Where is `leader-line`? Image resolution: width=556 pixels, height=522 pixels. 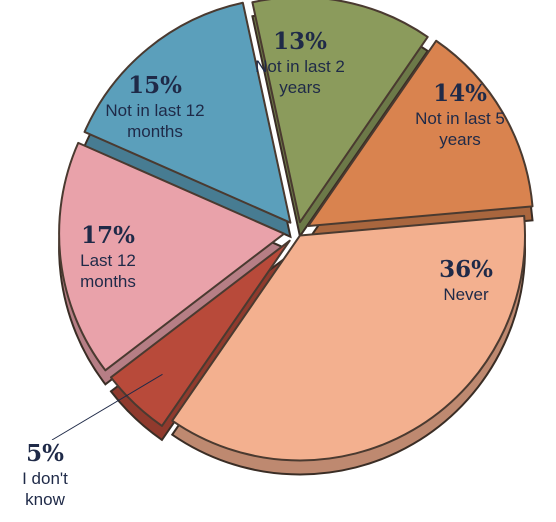 leader-line is located at coordinates (107, 407).